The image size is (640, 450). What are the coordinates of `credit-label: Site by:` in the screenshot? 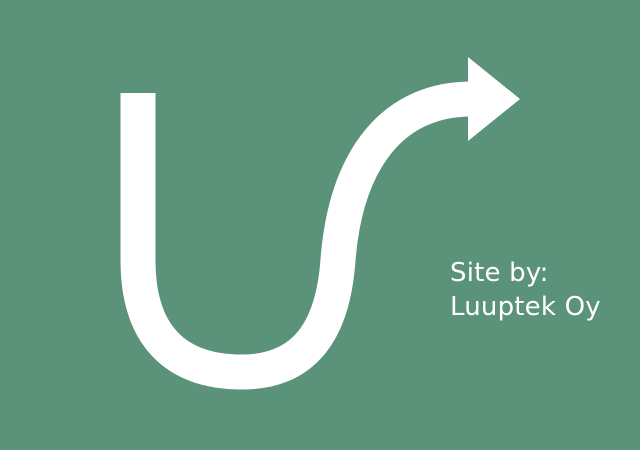 It's located at (499, 273).